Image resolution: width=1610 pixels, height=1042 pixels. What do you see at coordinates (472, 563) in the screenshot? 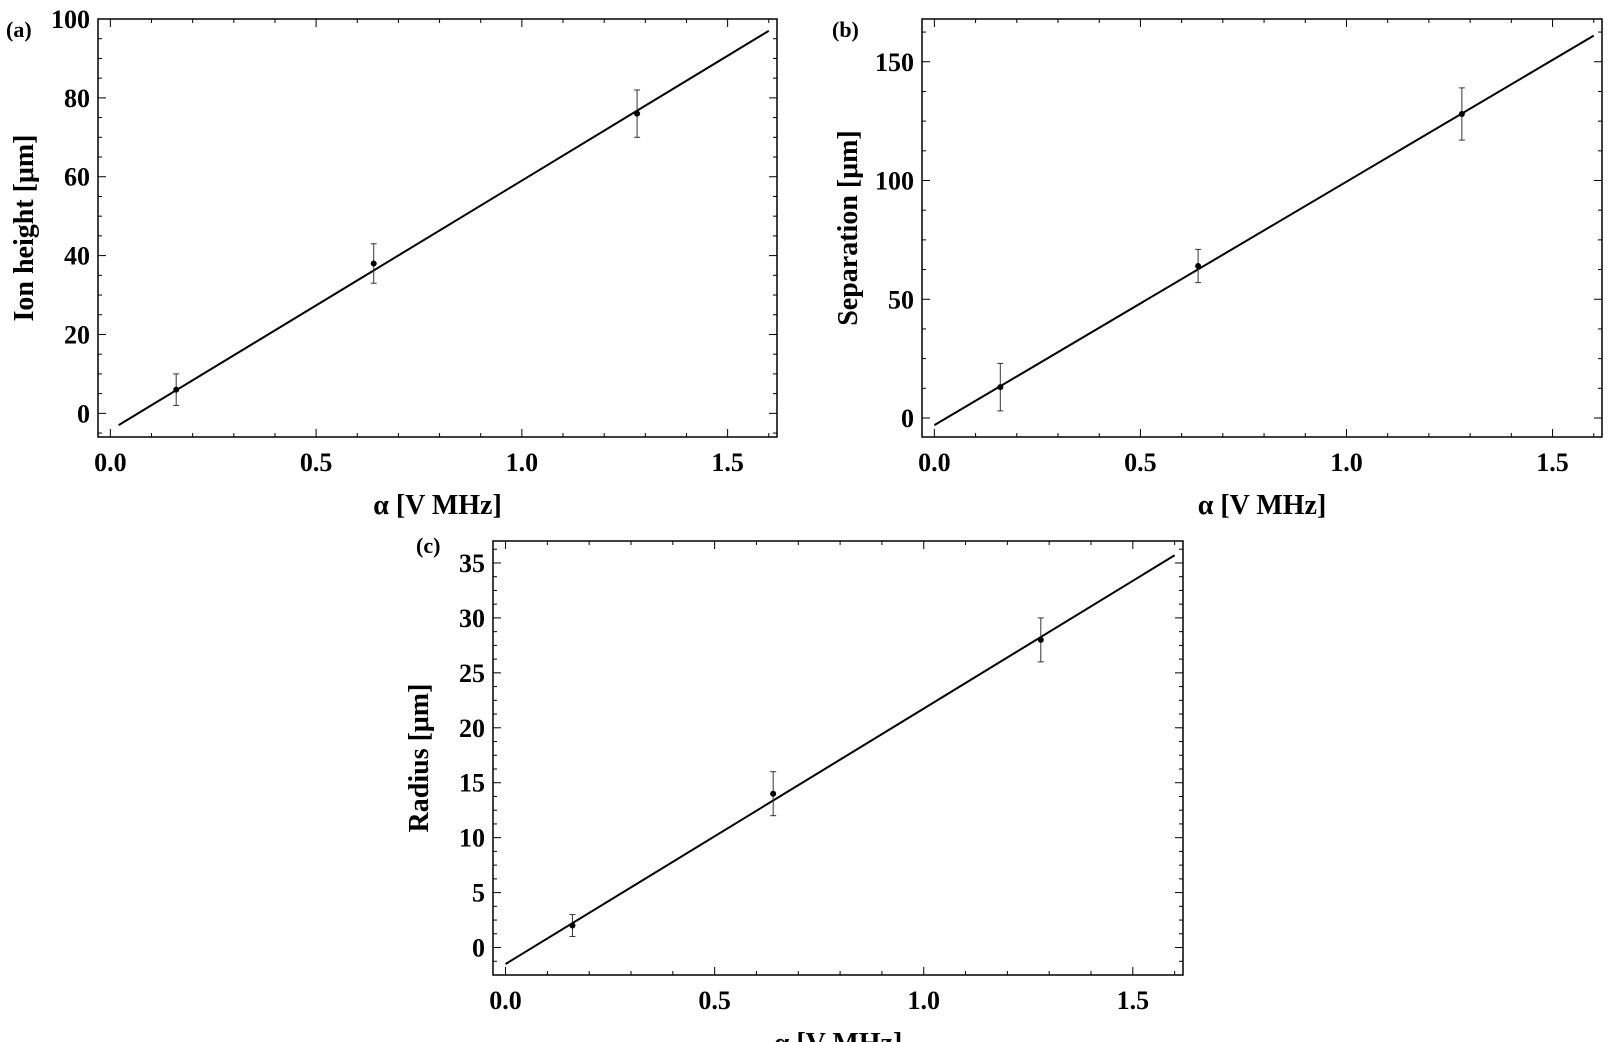
I see `y-tick-label: 35` at bounding box center [472, 563].